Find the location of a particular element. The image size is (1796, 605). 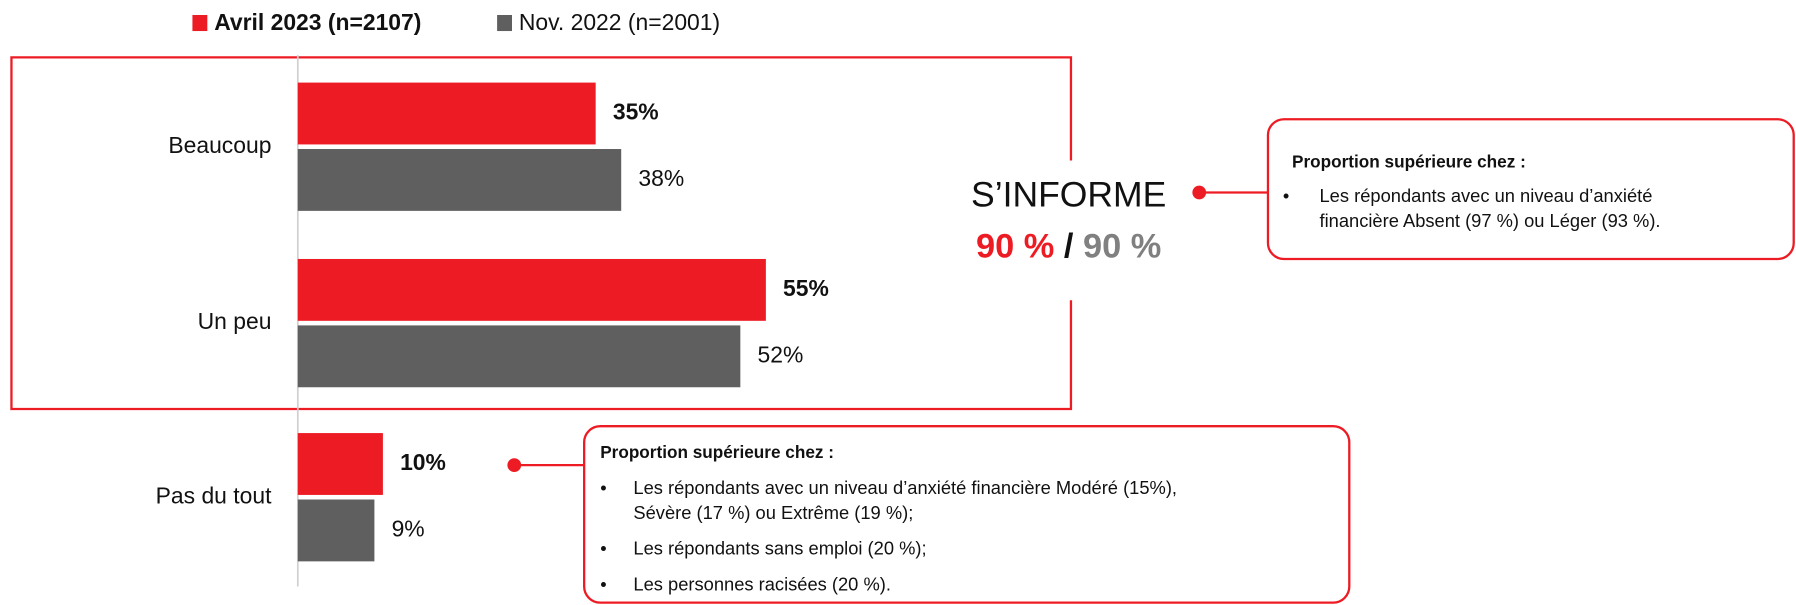

value-label: 35% is located at coordinates (636, 112).